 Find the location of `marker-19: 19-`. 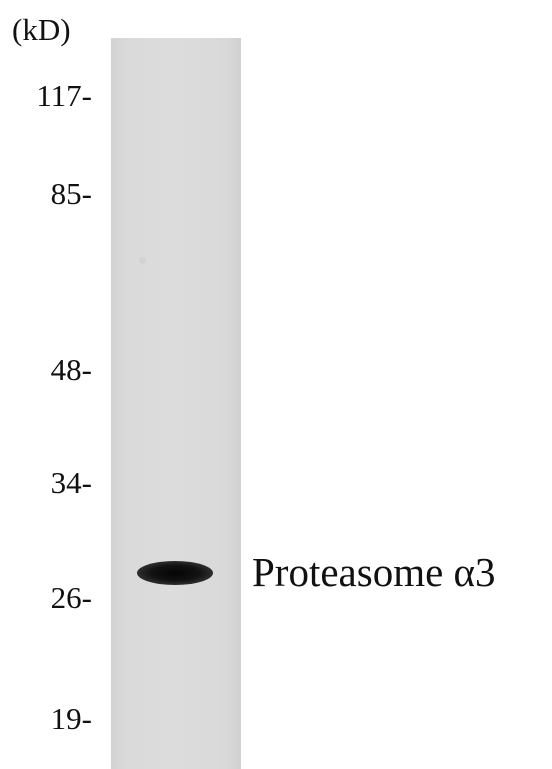

marker-19: 19- is located at coordinates (71, 718).